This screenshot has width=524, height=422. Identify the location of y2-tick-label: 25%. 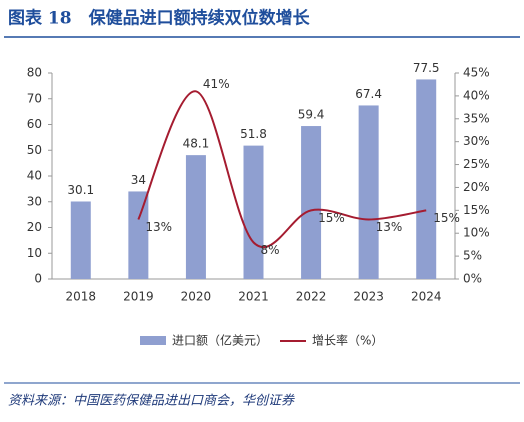
(476, 164).